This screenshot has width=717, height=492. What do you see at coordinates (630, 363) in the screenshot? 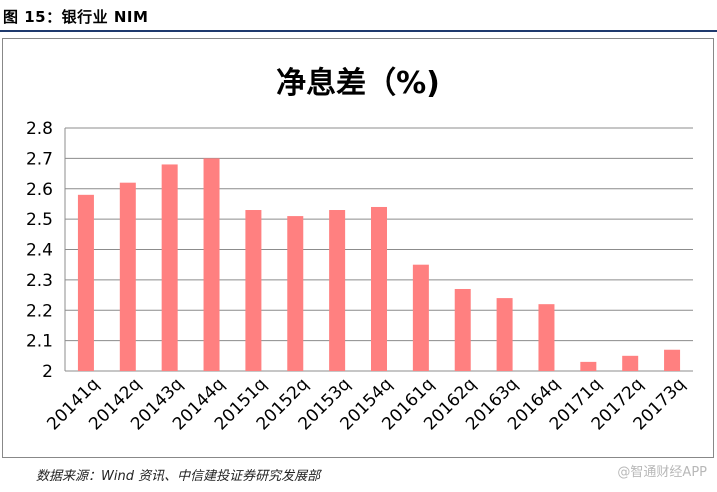
I see `bar-20172q` at bounding box center [630, 363].